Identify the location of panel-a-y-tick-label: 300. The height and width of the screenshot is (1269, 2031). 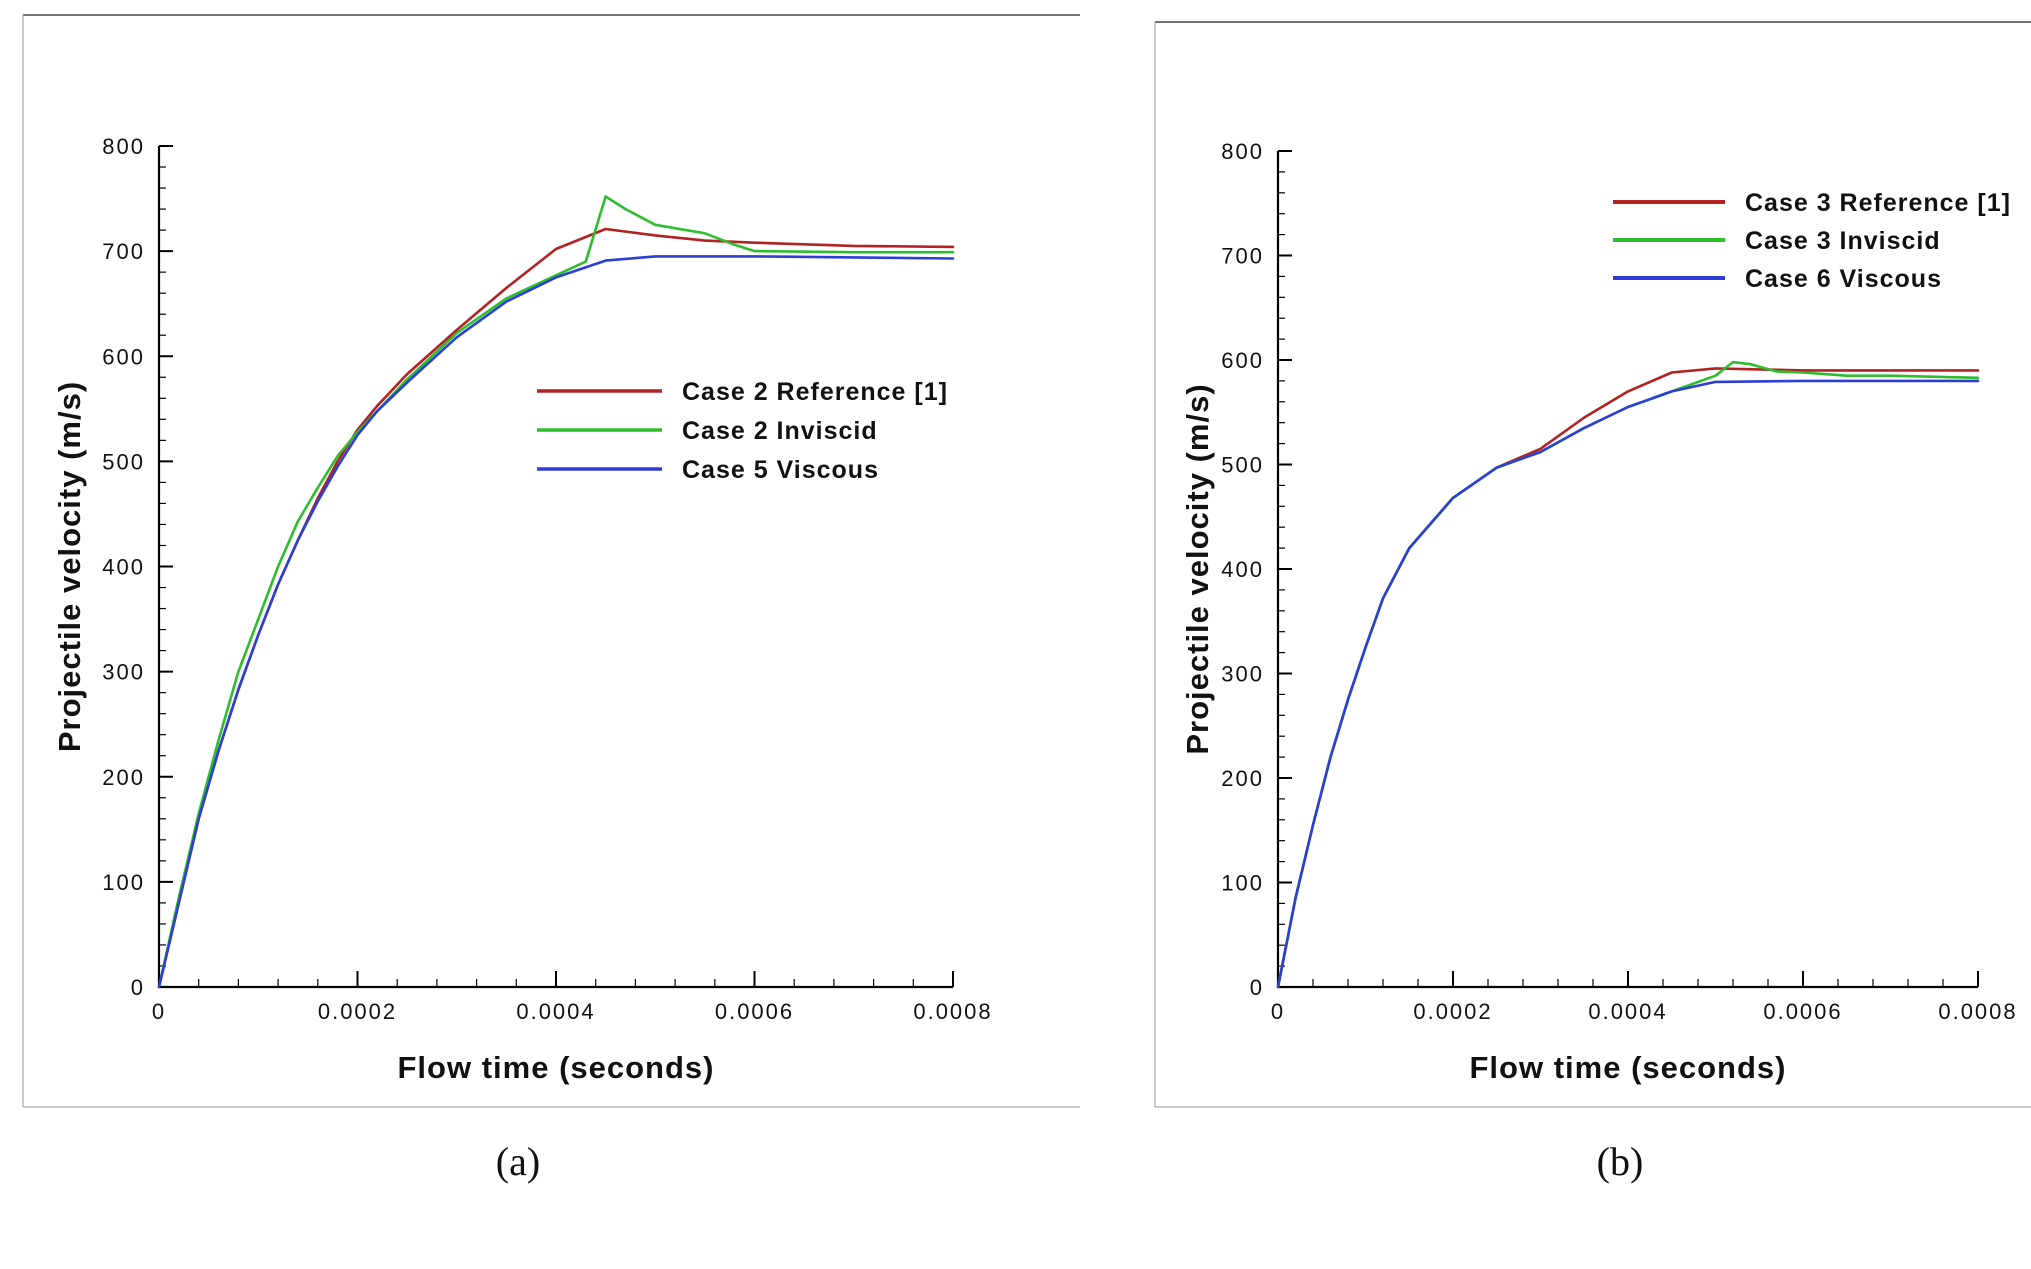
(123, 672).